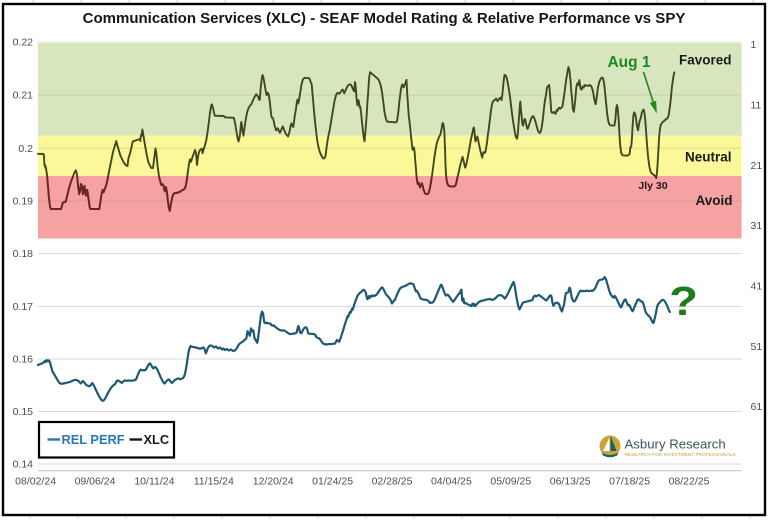 Image resolution: width=768 pixels, height=524 pixels. I want to click on svg-text: 61, so click(757, 407).